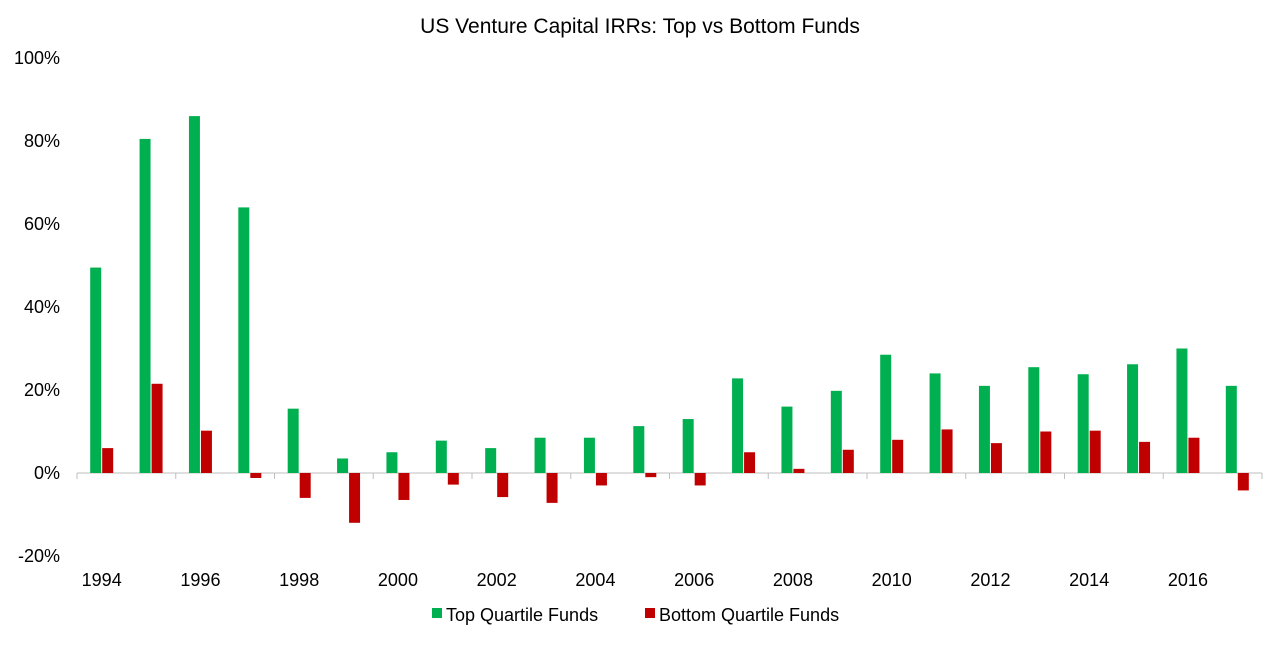 The image size is (1280, 645). Describe the element at coordinates (453, 479) in the screenshot. I see `bar-bottom-quartile-2001` at that location.